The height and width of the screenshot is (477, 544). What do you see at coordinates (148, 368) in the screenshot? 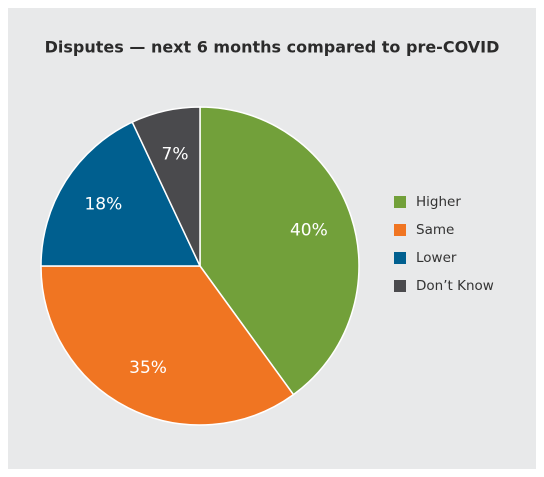
I see `slice-label: 35%` at bounding box center [148, 368].